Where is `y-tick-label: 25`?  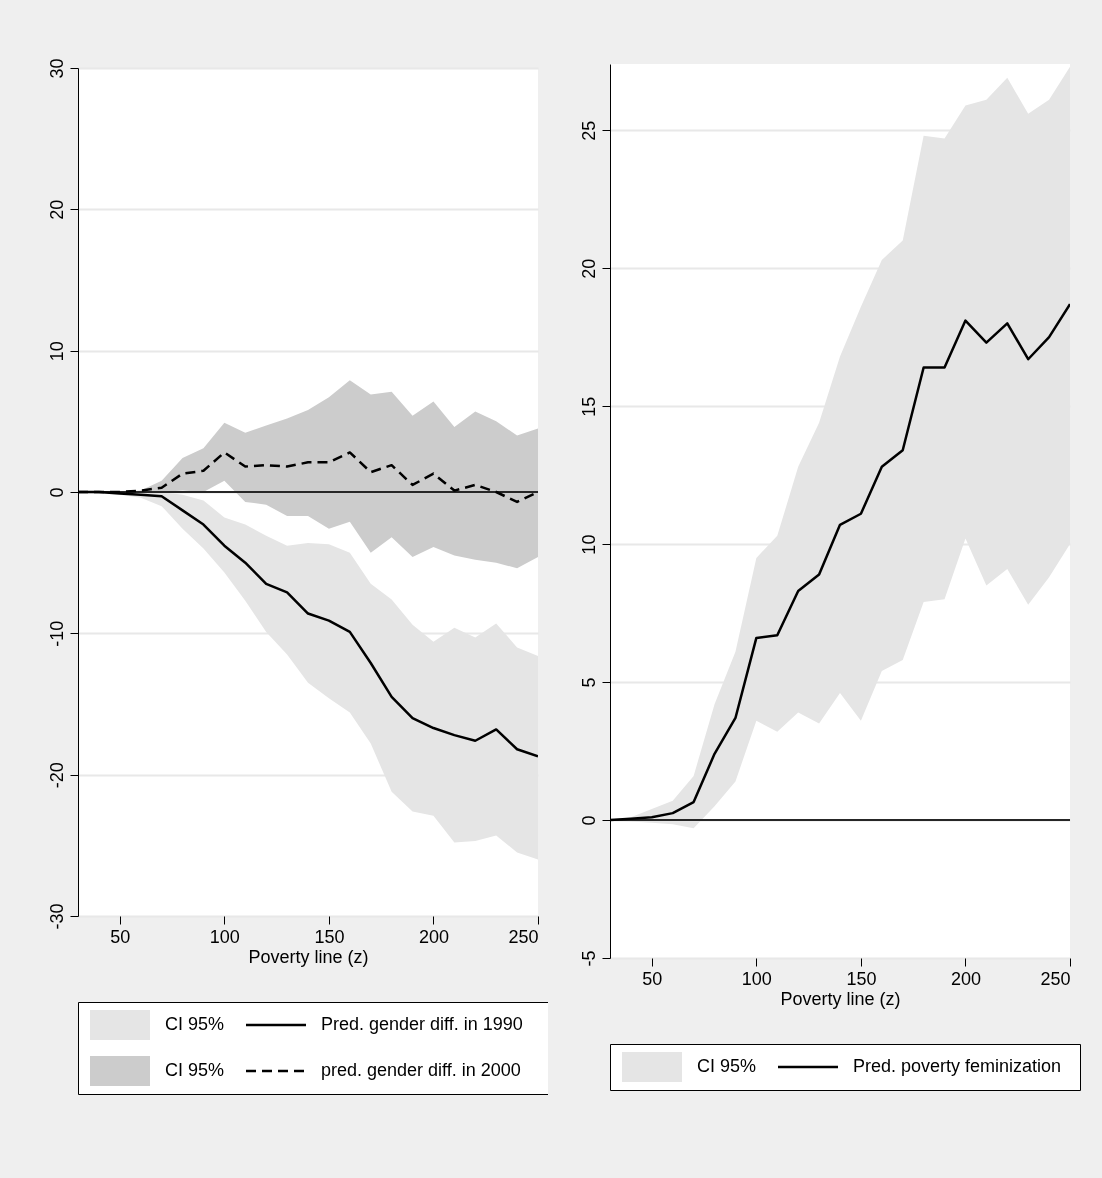
y-tick-label: 25 is located at coordinates (588, 130).